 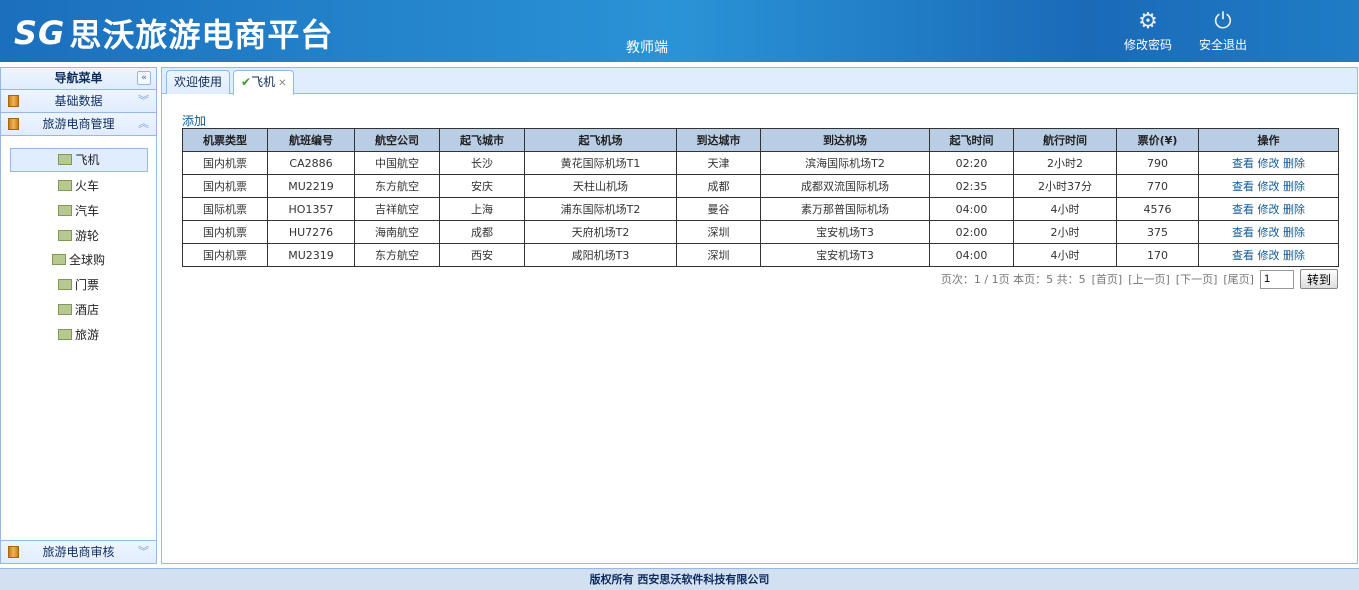 I want to click on add-link: 添加, so click(x=194, y=121).